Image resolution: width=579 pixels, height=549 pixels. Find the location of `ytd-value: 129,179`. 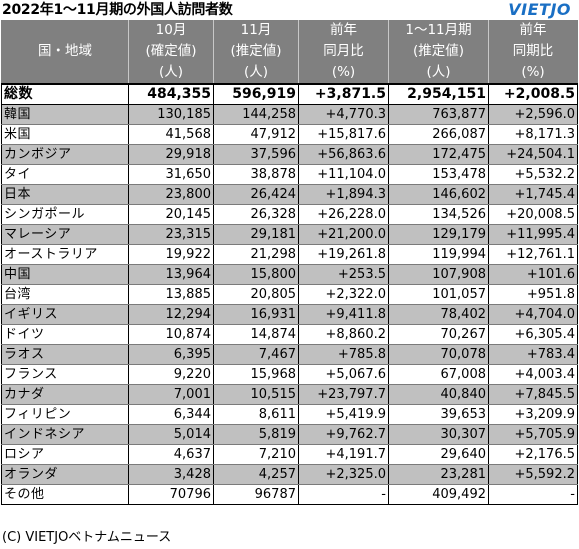

ytd-value: 129,179 is located at coordinates (438, 234).